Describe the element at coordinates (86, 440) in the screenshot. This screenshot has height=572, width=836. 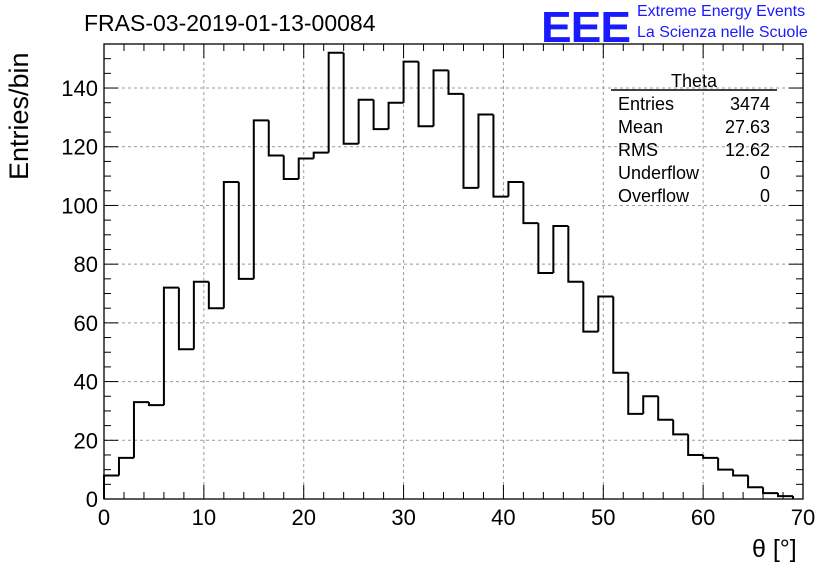
I see `y-tick-label: 20` at that location.